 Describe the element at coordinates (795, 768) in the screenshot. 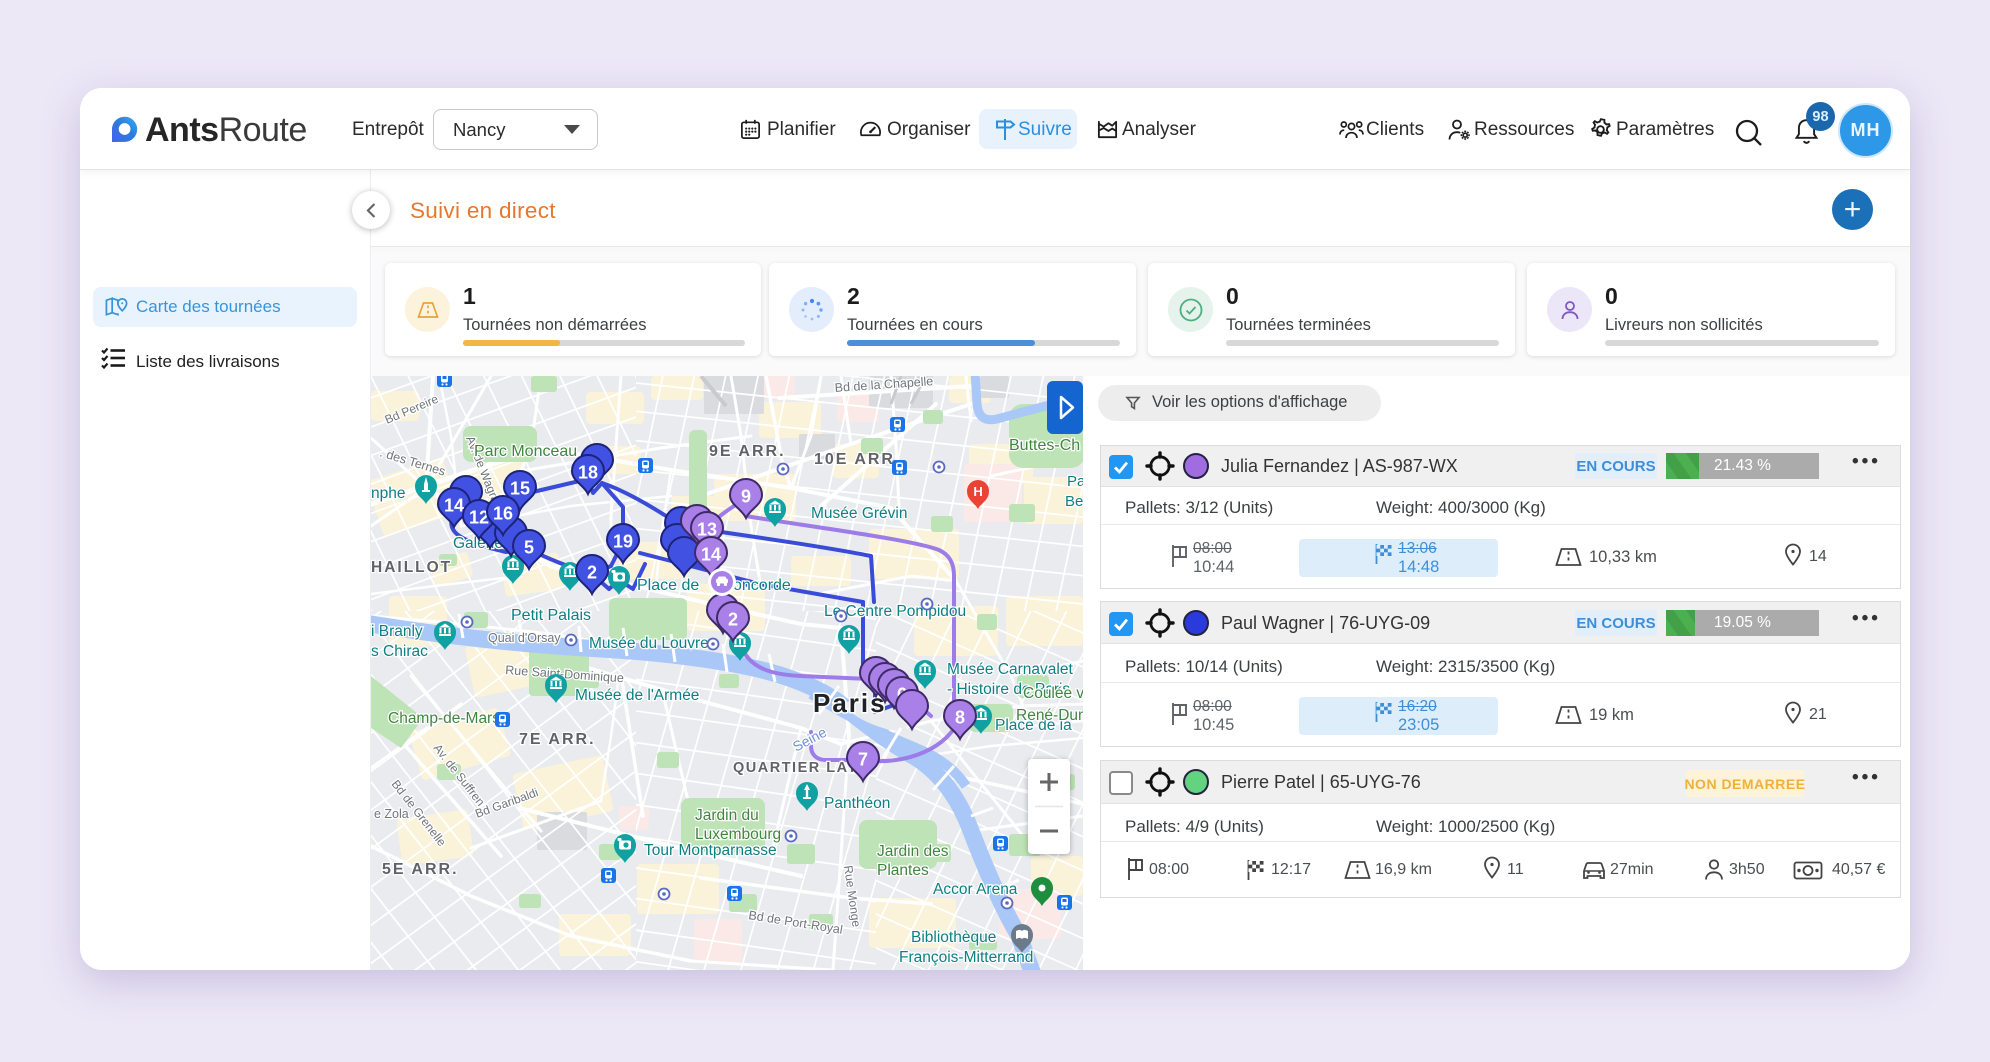

I see `svg-text: QUARTIER LAT` at that location.